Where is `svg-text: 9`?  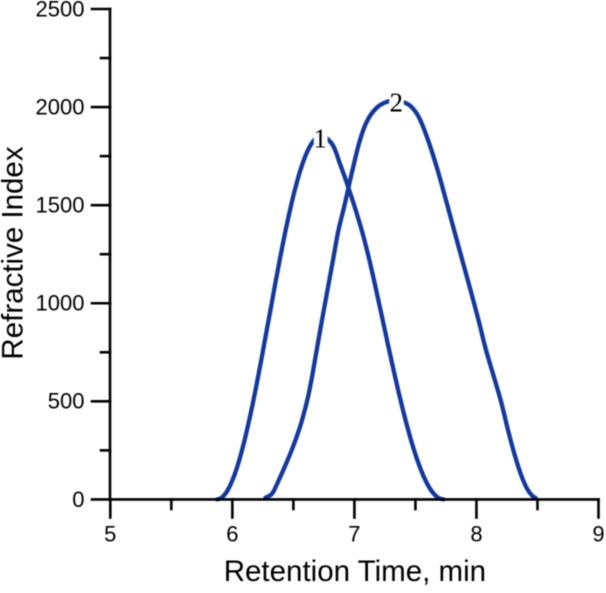 svg-text: 9 is located at coordinates (598, 534).